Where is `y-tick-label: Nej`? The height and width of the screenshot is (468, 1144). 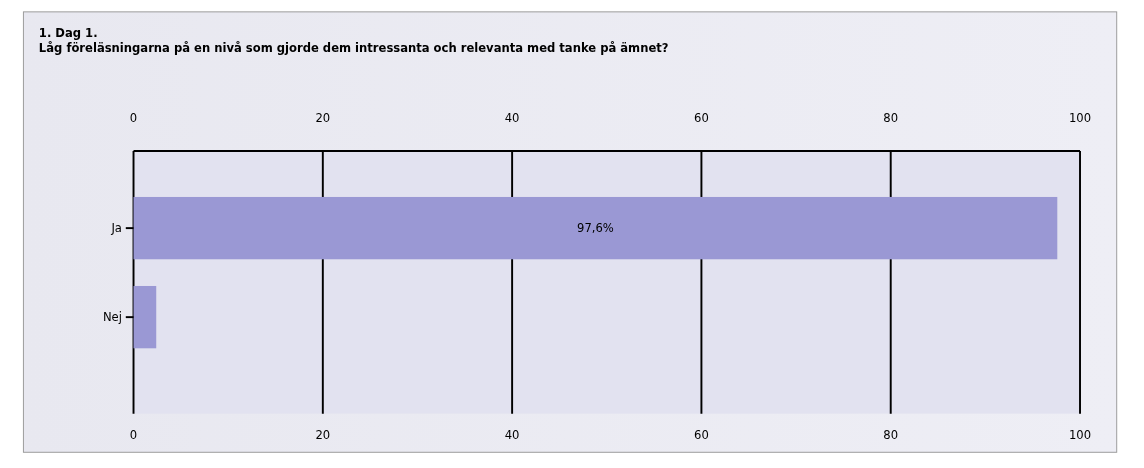 y-tick-label: Nej is located at coordinates (112, 317).